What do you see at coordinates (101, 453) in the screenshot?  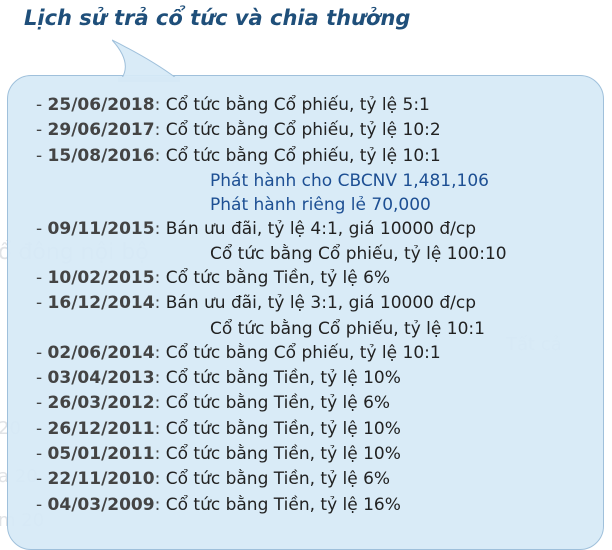 I see `entry-date: 05/01/2011` at bounding box center [101, 453].